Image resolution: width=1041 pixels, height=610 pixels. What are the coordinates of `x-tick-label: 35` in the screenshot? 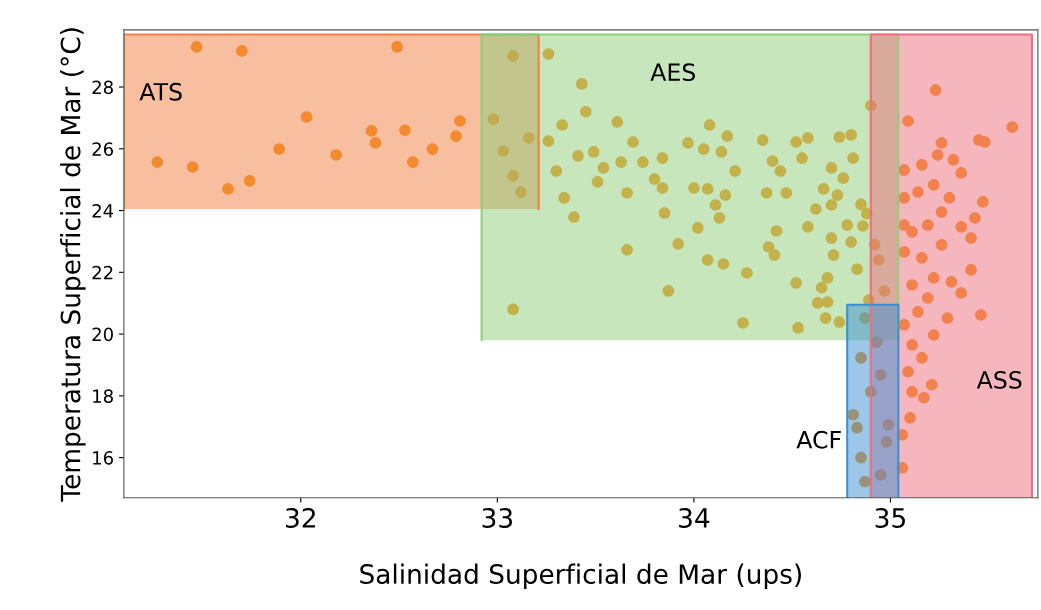 It's located at (890, 517).